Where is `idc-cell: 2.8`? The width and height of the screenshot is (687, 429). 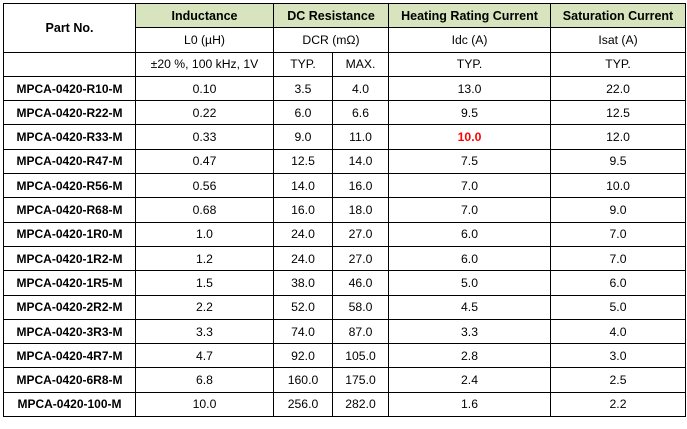
idc-cell: 2.8 is located at coordinates (470, 356).